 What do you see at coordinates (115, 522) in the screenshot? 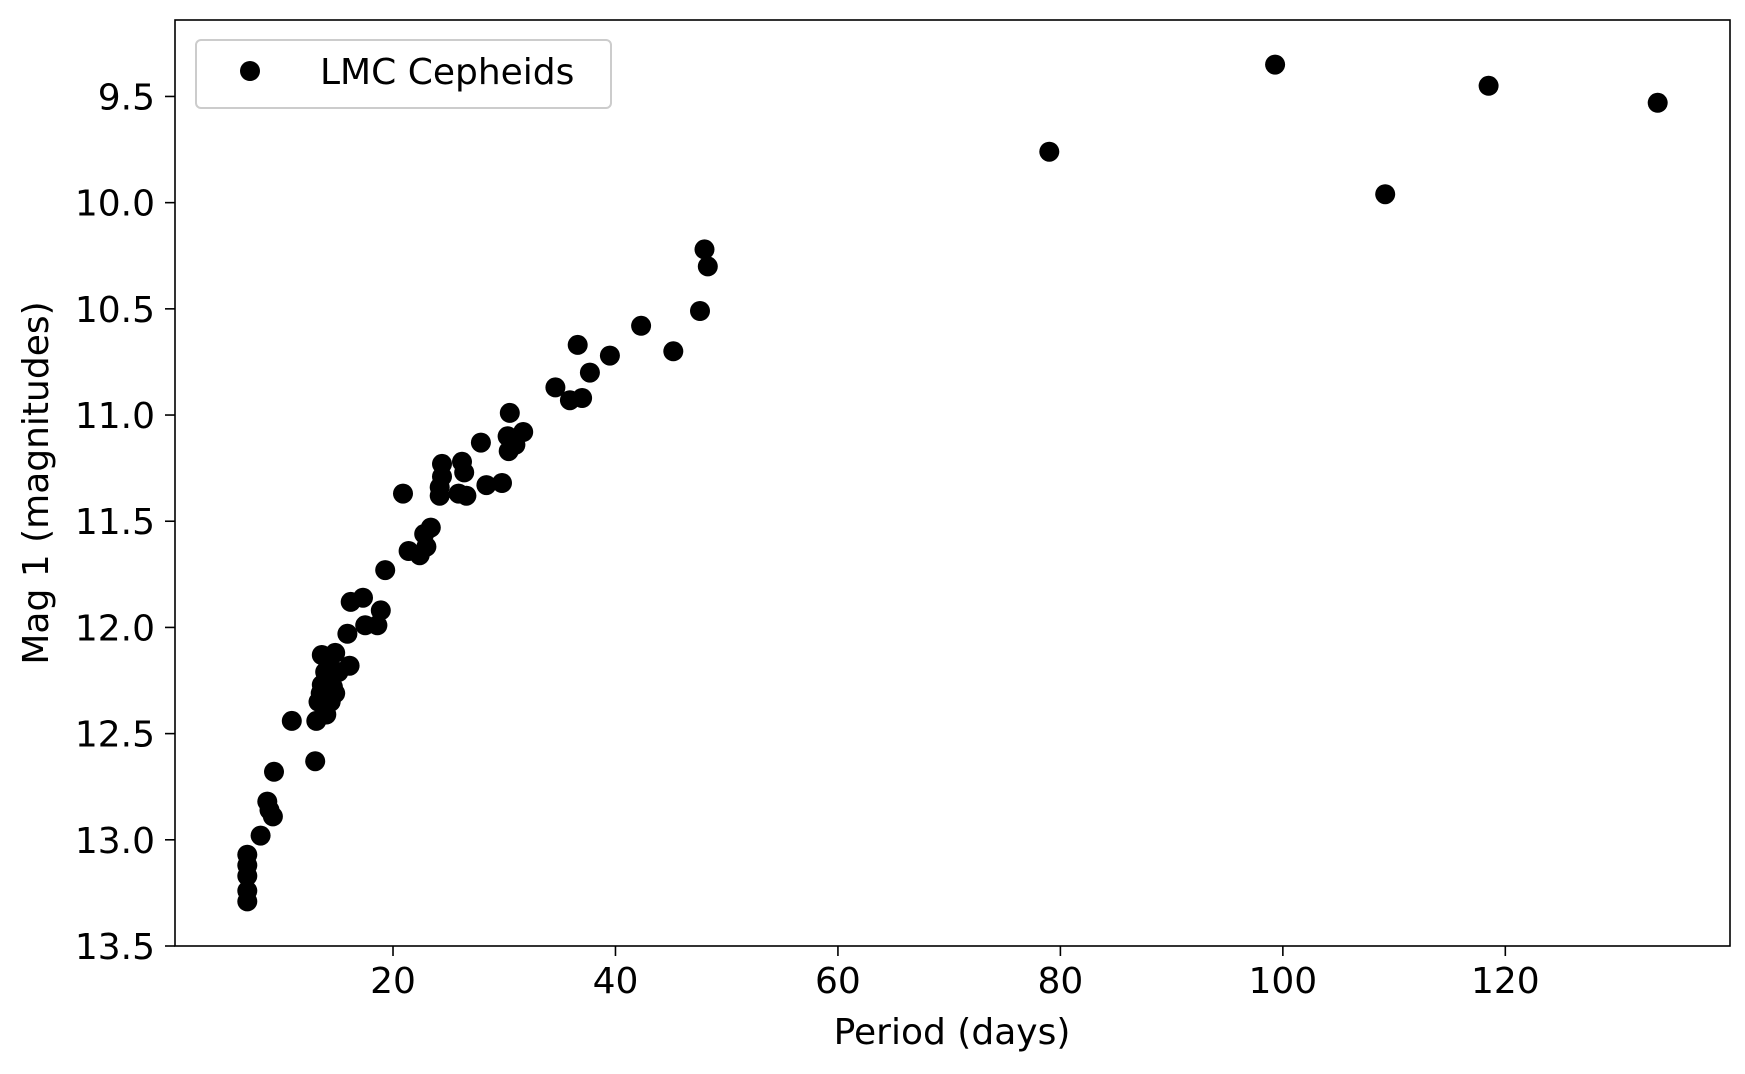
I see `y-tick-label: 11.5` at bounding box center [115, 522].